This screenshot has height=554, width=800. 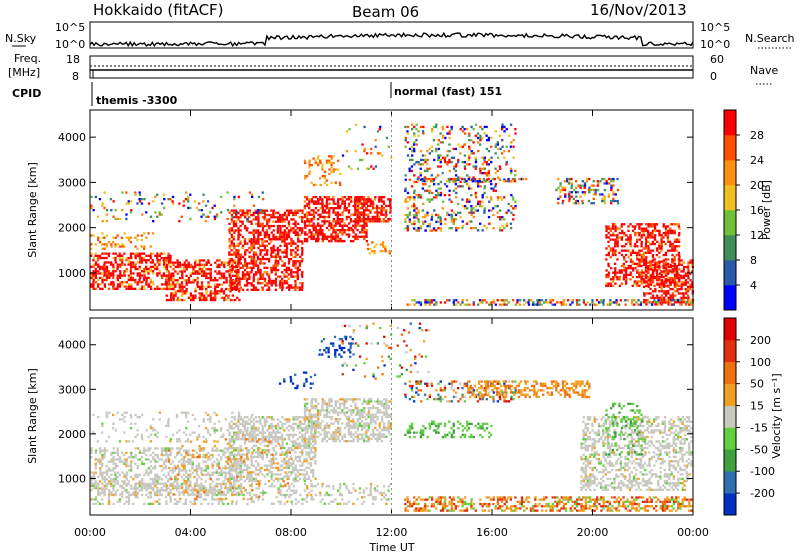 What do you see at coordinates (764, 70) in the screenshot?
I see `nave-label: Nave` at bounding box center [764, 70].